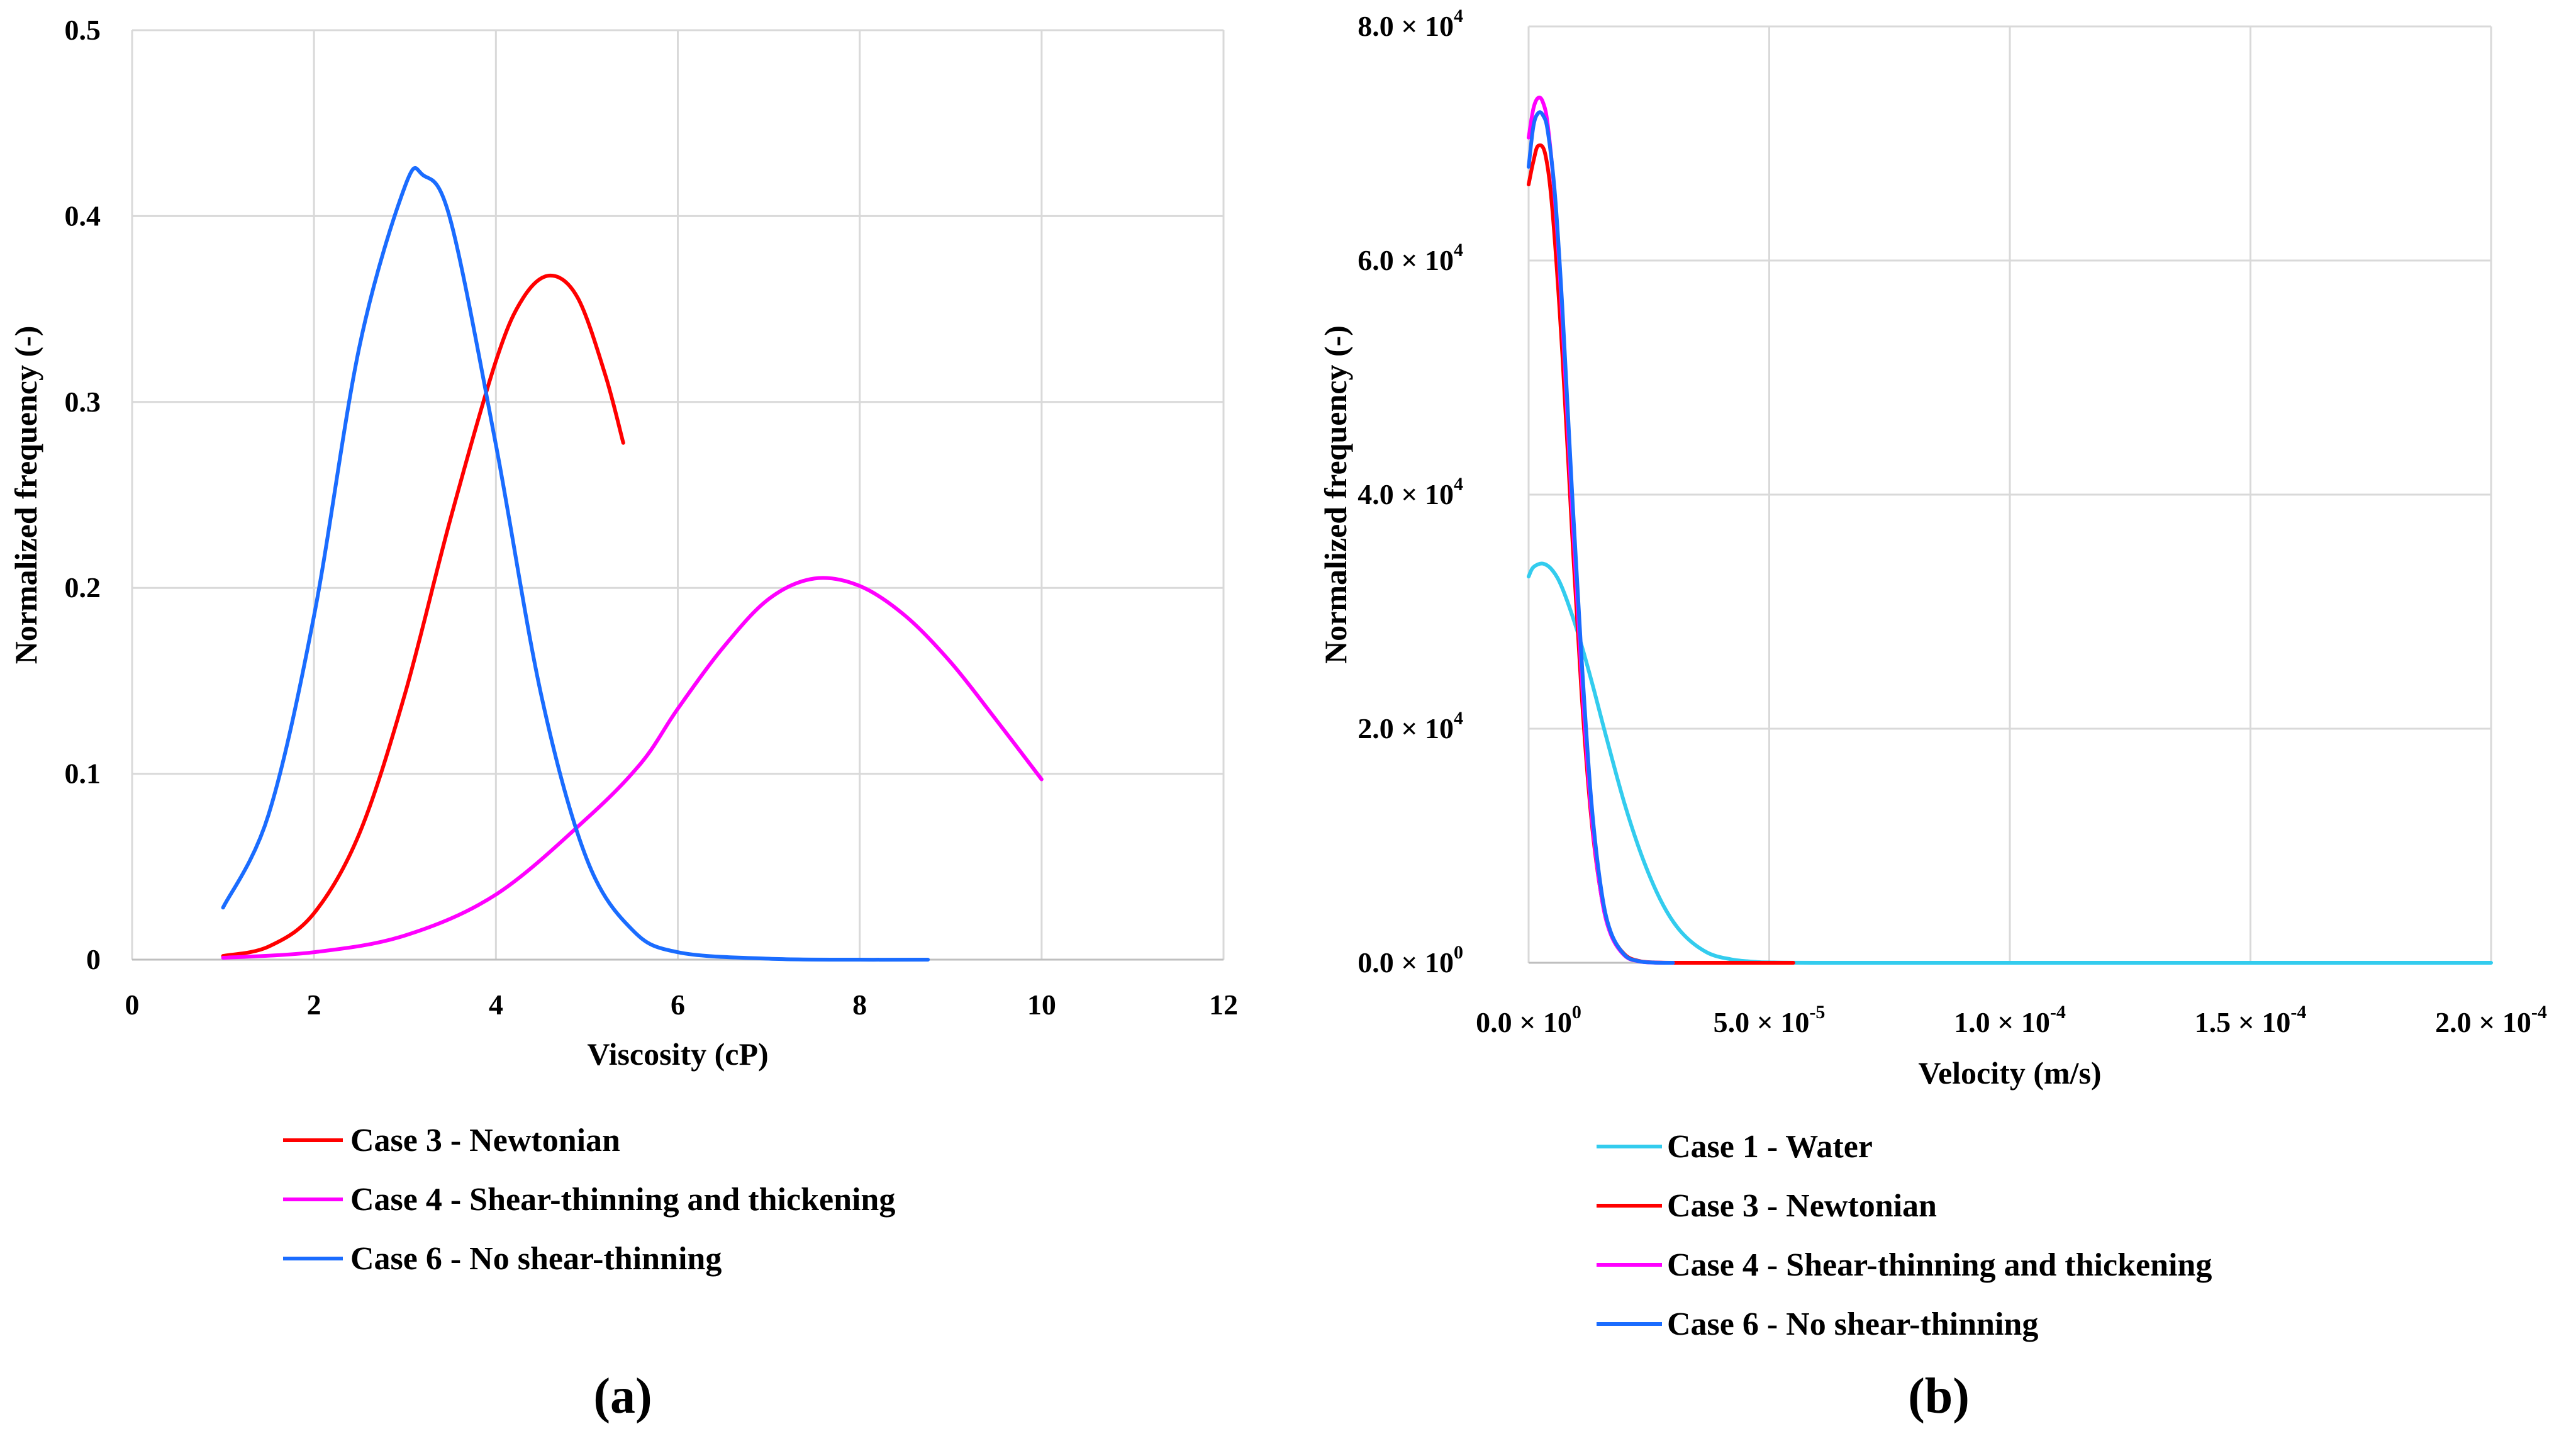 This screenshot has height=1436, width=2576. Describe the element at coordinates (1939, 1396) in the screenshot. I see `b-panel-label: (b)` at that location.